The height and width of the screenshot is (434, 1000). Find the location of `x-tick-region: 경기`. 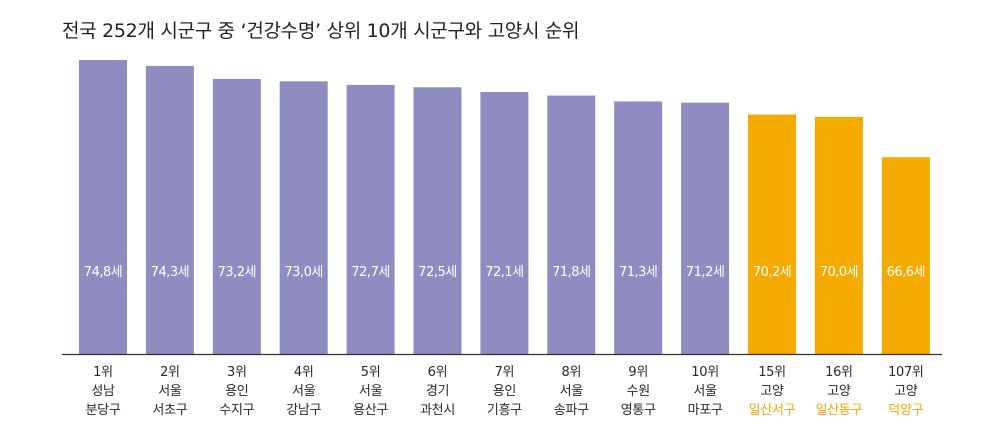

x-tick-region: 경기 is located at coordinates (437, 391).